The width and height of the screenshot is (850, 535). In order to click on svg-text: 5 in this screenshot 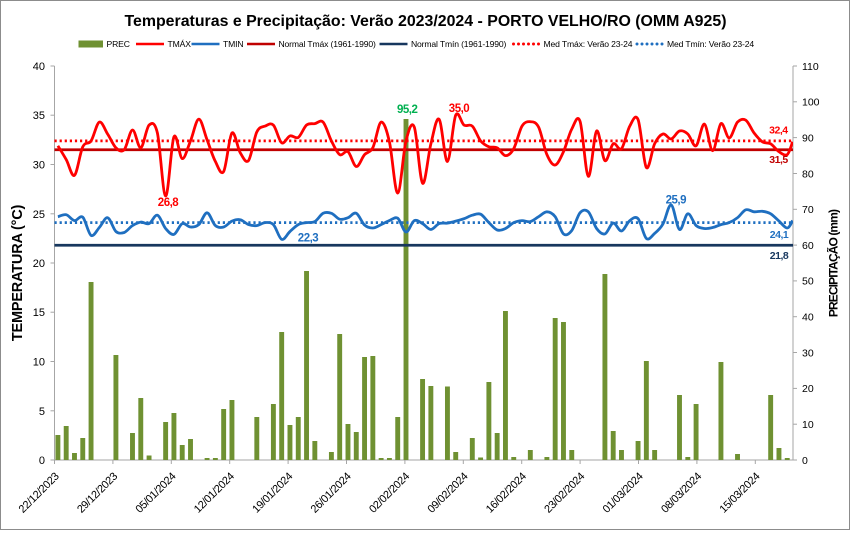, I will do `click(42, 412)`.